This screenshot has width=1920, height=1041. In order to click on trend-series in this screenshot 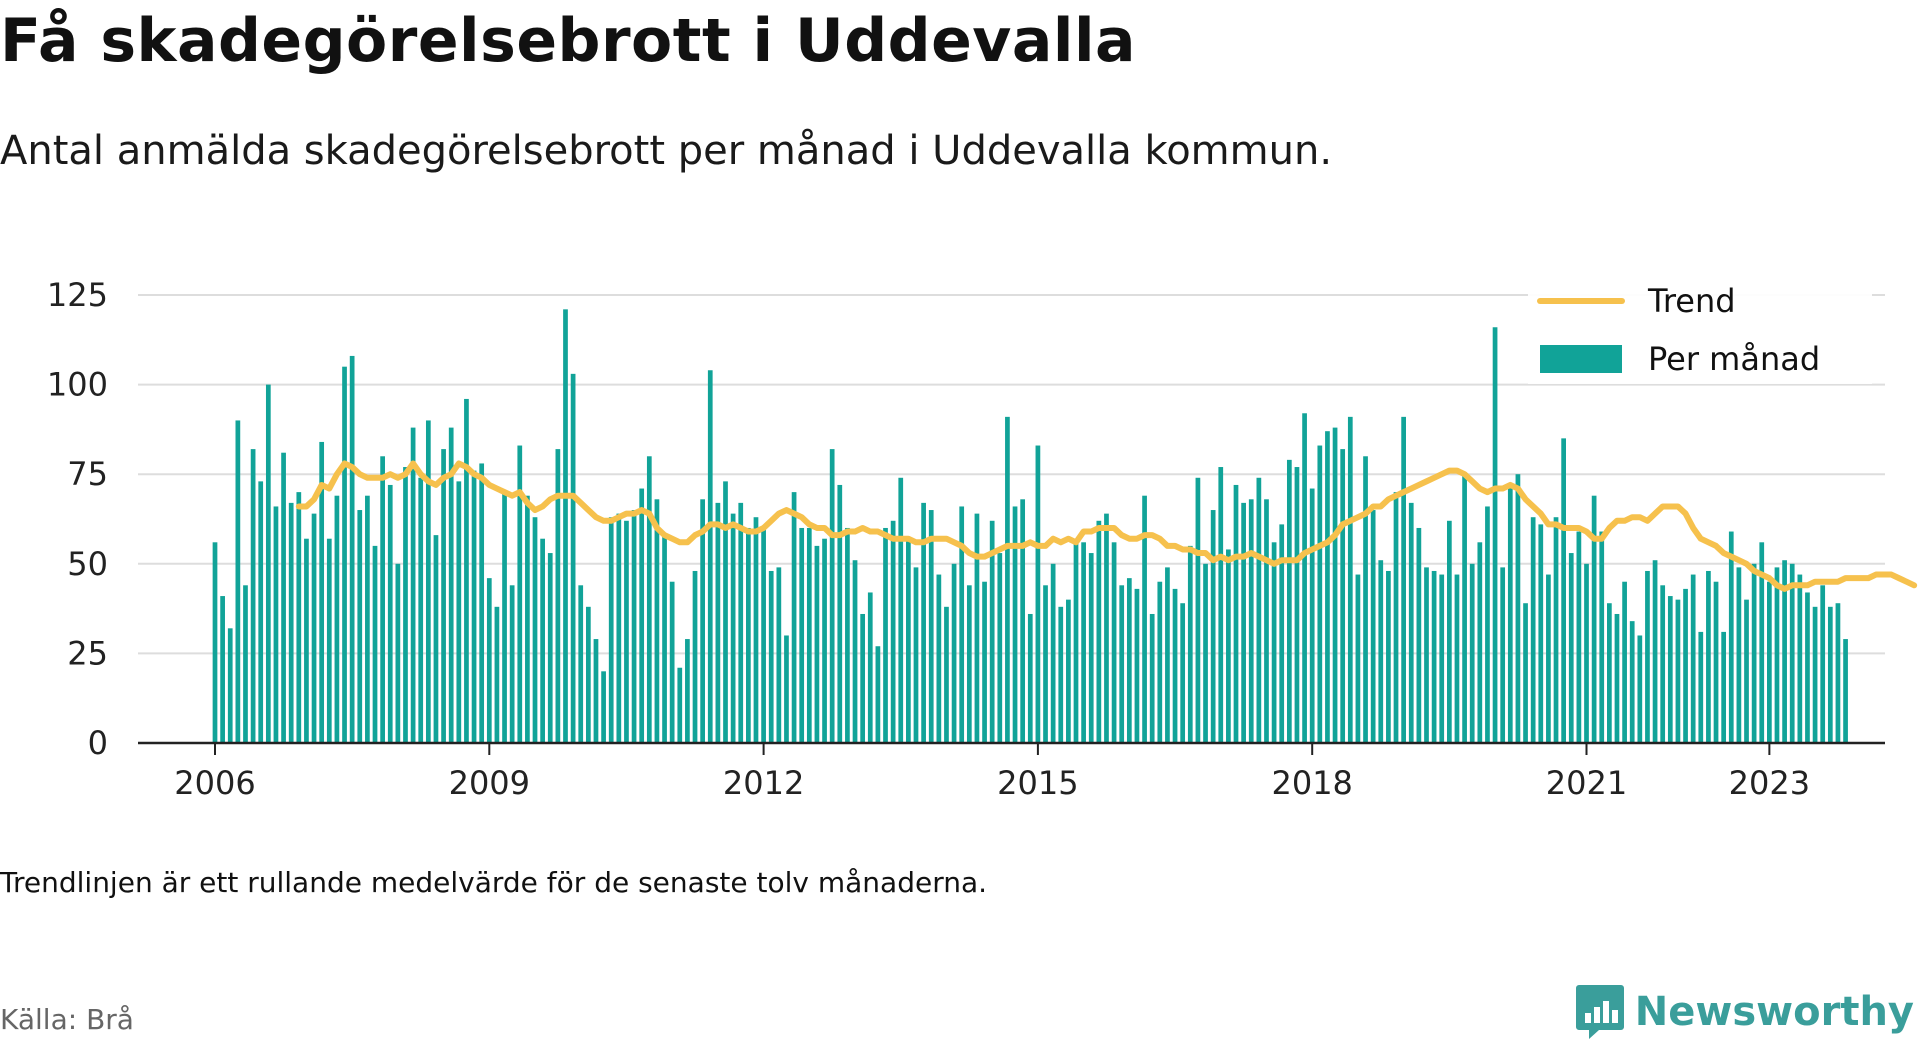, I will do `click(1106, 526)`.